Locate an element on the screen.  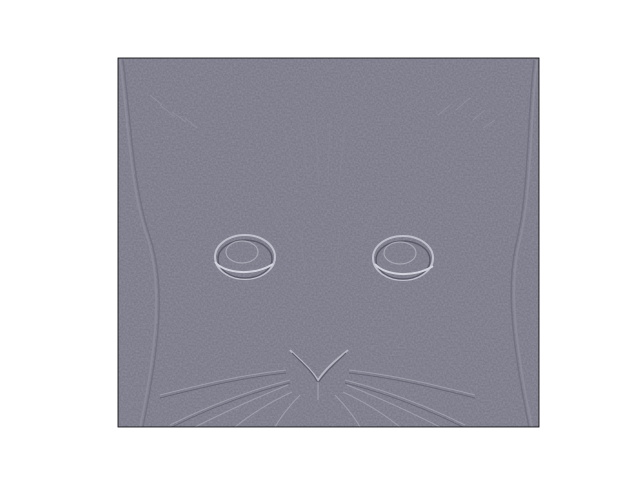
left-eye is located at coordinates (245, 257).